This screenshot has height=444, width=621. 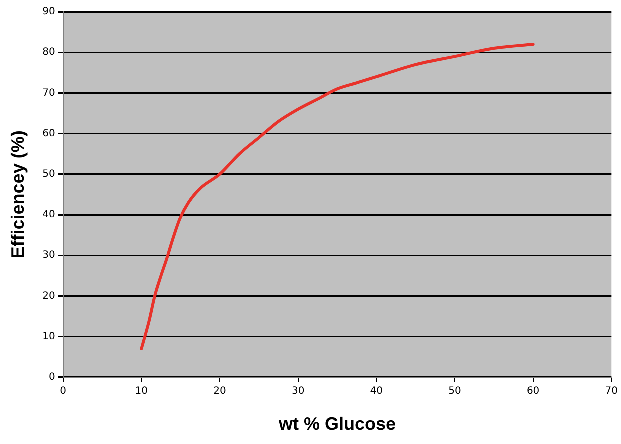 What do you see at coordinates (18, 194) in the screenshot?
I see `y-axis-title: Efficiencey (%)` at bounding box center [18, 194].